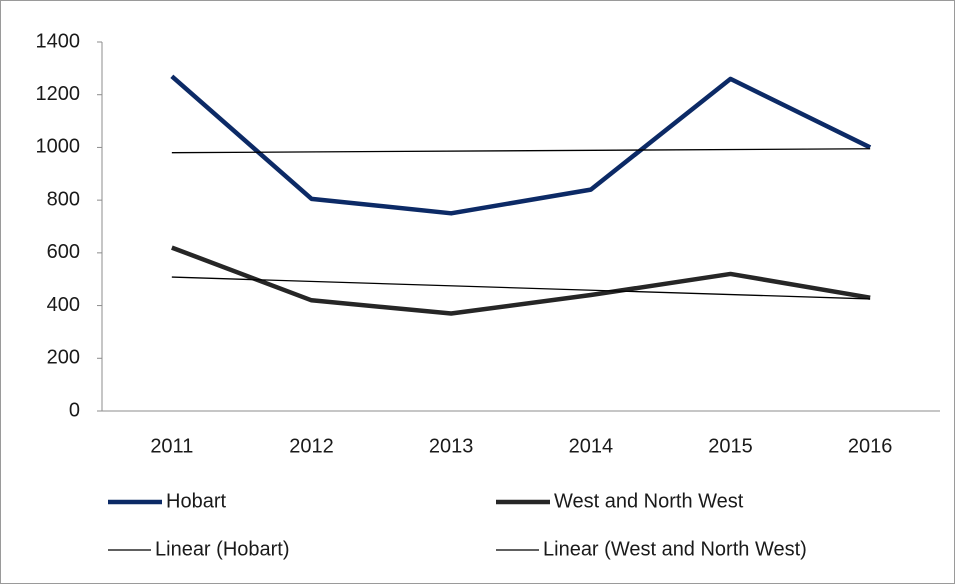 Image resolution: width=955 pixels, height=584 pixels. What do you see at coordinates (451, 446) in the screenshot?
I see `x-tick-label: 2013` at bounding box center [451, 446].